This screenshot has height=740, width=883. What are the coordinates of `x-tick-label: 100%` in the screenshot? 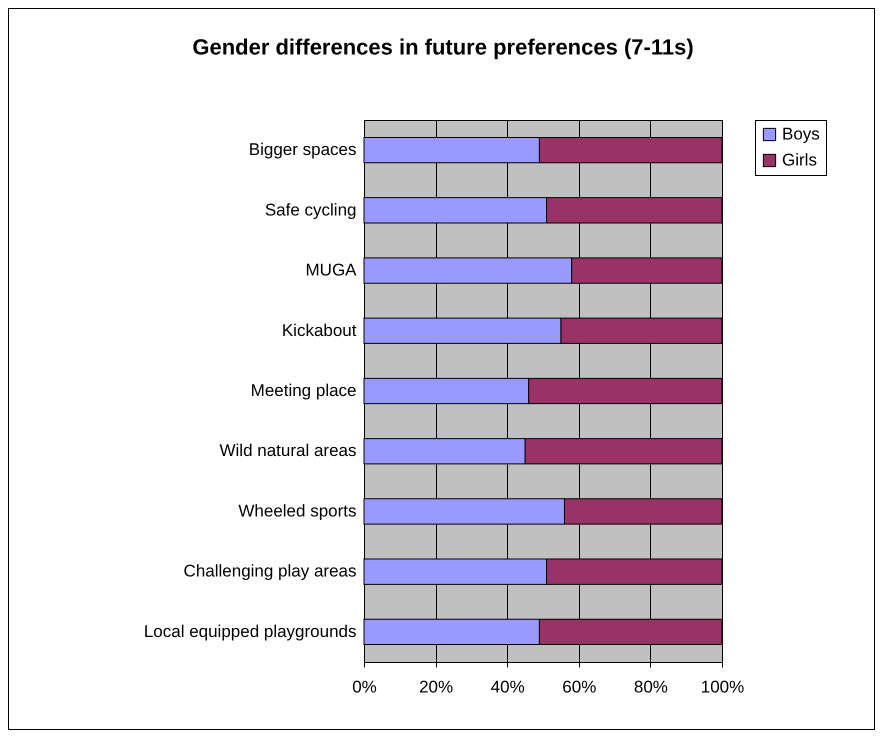 It's located at (722, 687).